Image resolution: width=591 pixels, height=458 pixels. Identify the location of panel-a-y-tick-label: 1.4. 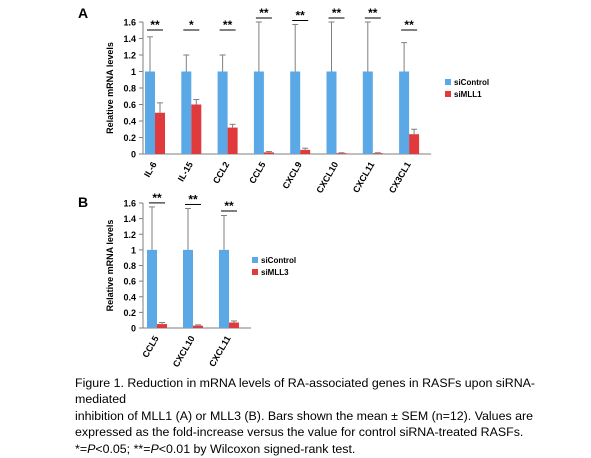
(129, 39).